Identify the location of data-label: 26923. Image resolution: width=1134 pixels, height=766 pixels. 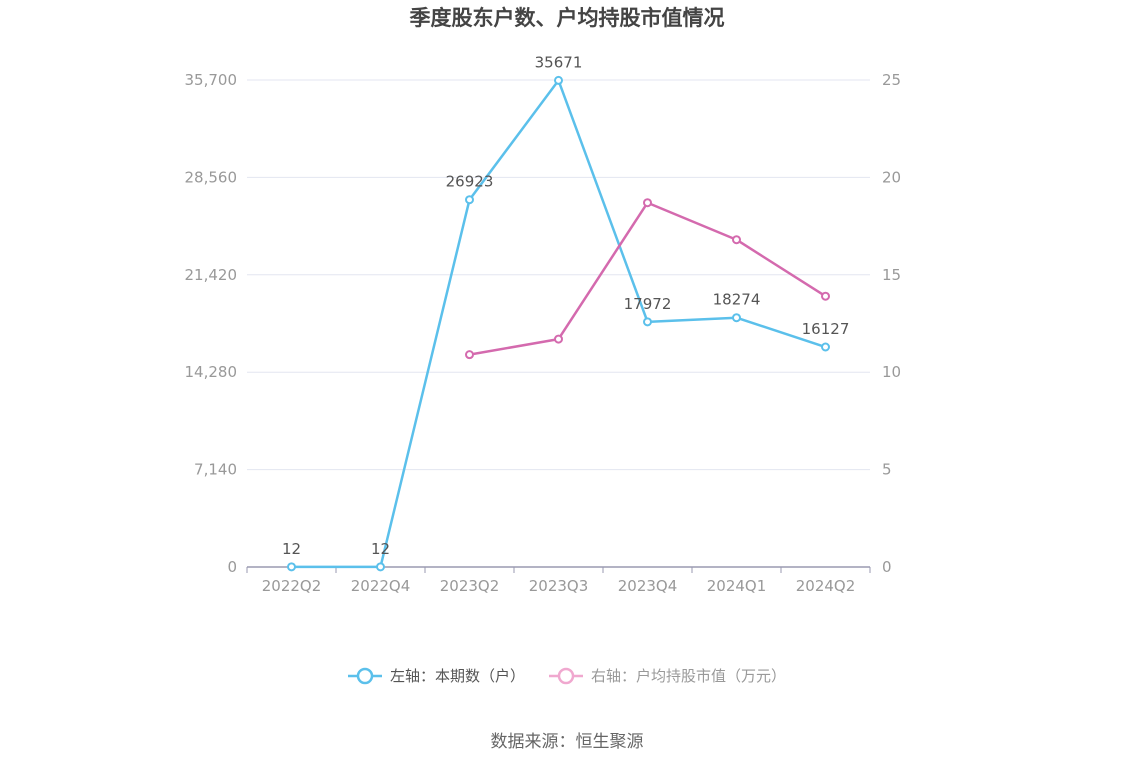
(470, 182).